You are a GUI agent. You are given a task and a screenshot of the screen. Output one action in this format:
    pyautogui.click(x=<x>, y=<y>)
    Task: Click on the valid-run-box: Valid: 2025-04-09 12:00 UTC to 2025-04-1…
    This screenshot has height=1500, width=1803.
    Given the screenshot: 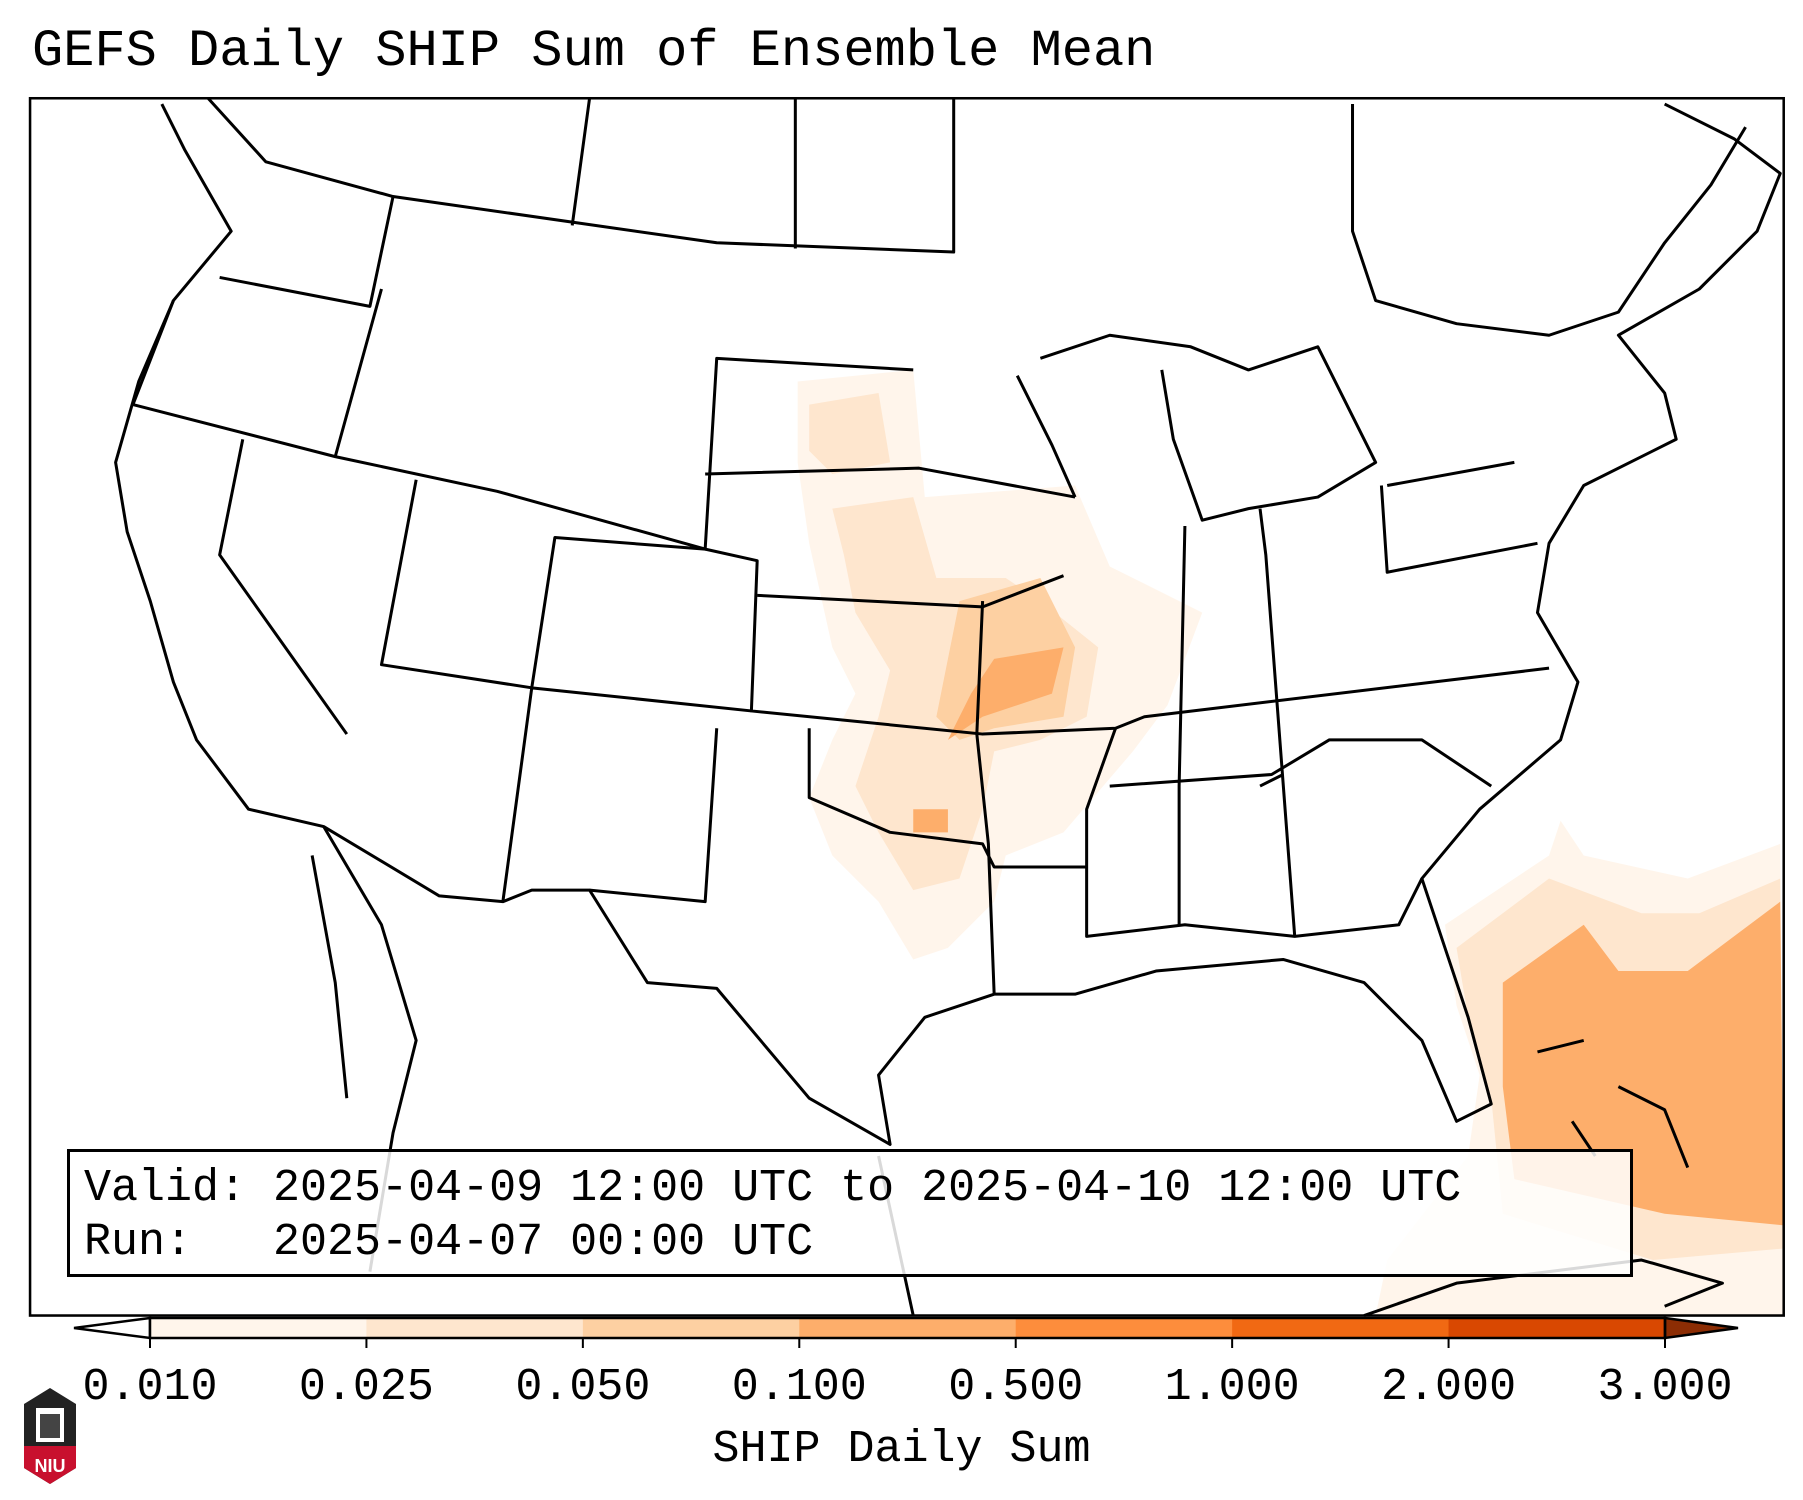 What is the action you would take?
    pyautogui.click(x=850, y=1213)
    